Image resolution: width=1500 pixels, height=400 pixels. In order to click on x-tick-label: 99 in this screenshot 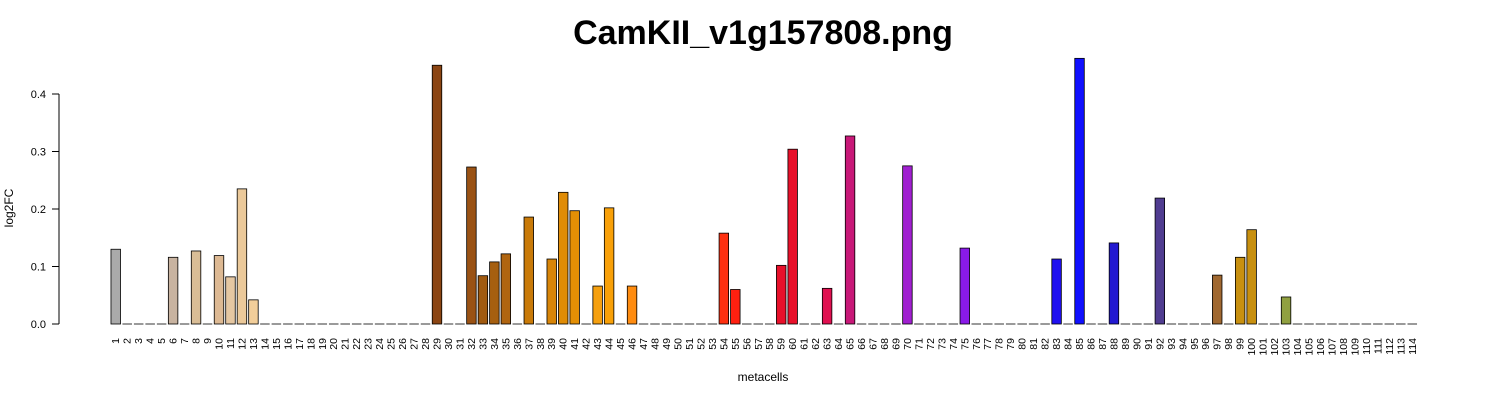, I will do `click(1241, 344)`.